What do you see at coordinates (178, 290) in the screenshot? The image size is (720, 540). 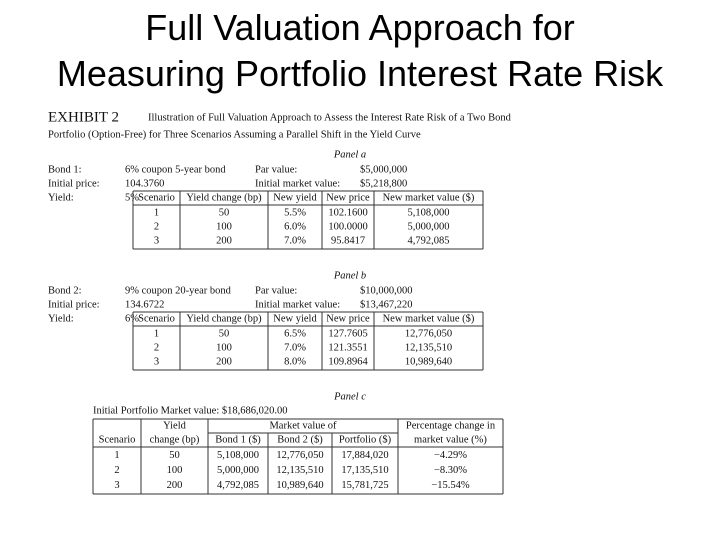 I see `bond-info: 9% coupon 20-year bond` at bounding box center [178, 290].